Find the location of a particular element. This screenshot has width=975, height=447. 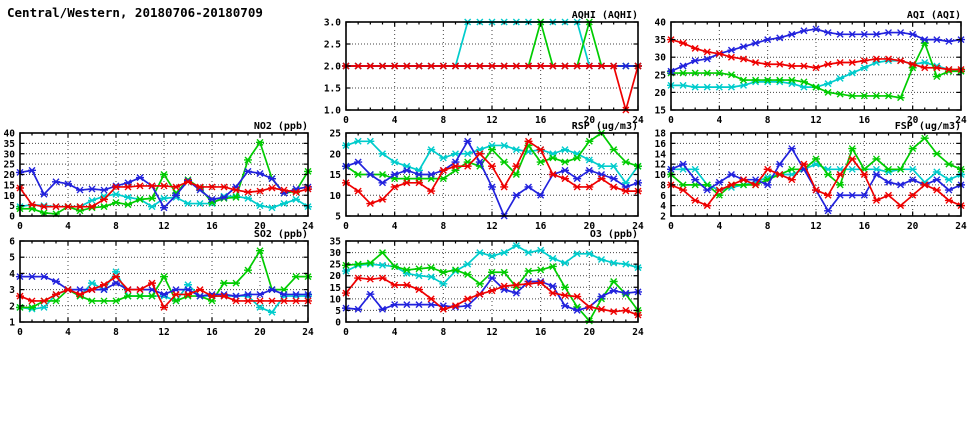

y-tick-label: 2.0 is located at coordinates (332, 67).